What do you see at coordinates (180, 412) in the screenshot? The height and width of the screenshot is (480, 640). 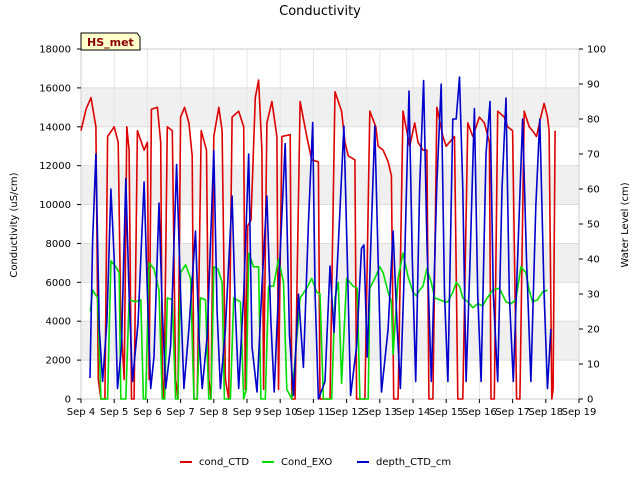 I see `x-tick-label: Sep 7` at bounding box center [180, 412].